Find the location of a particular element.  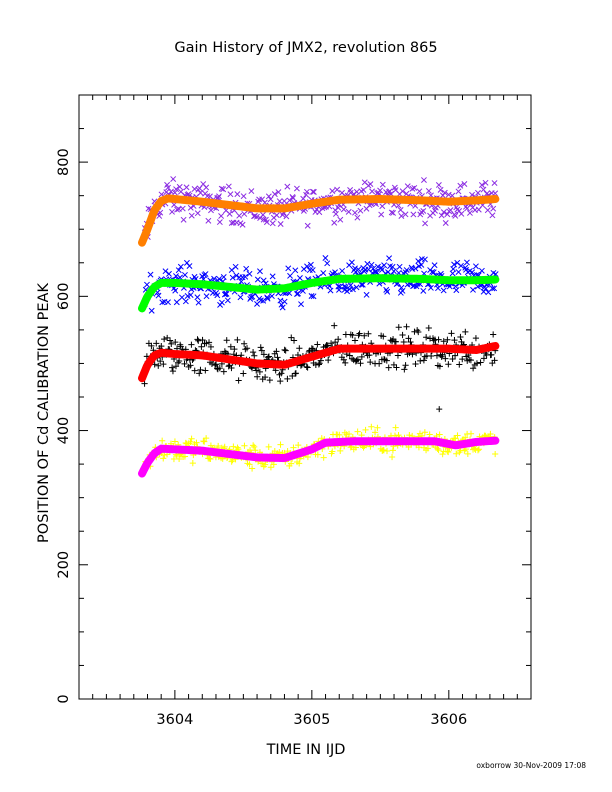

y-tick-label: 600 is located at coordinates (64, 296).